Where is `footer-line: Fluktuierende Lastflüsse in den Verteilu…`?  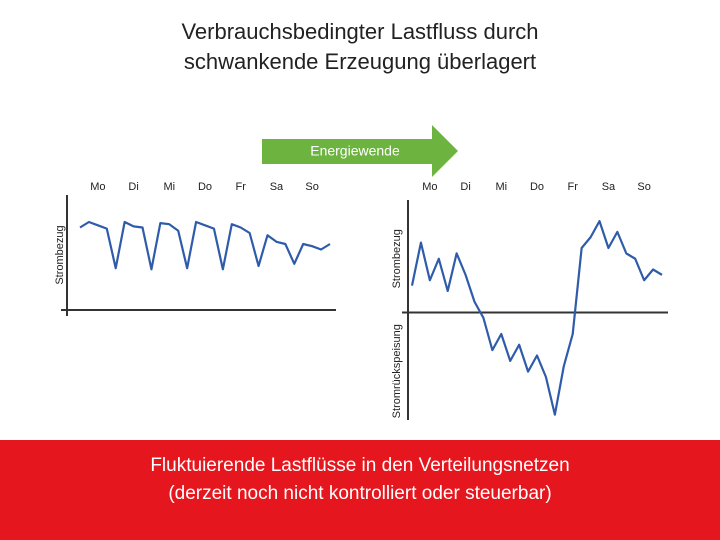
footer-line: Fluktuierende Lastflüsse in den Verteilu… is located at coordinates (359, 465).